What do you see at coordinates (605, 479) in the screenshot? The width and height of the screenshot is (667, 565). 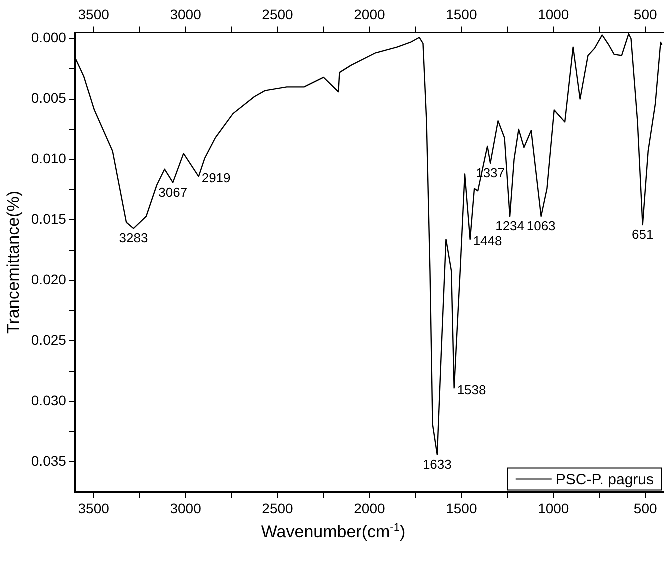 I see `legend-label: PSC-P. pagrus` at bounding box center [605, 479].